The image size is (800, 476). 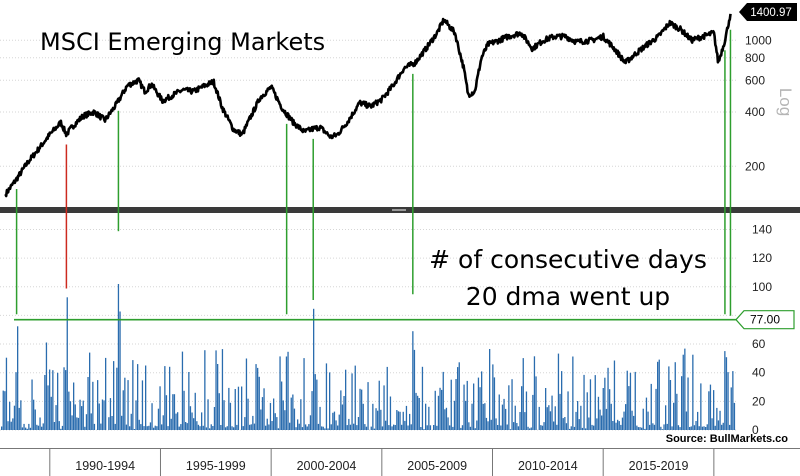 What do you see at coordinates (105, 466) in the screenshot?
I see `x-axis-label: 1990-1994` at bounding box center [105, 466].